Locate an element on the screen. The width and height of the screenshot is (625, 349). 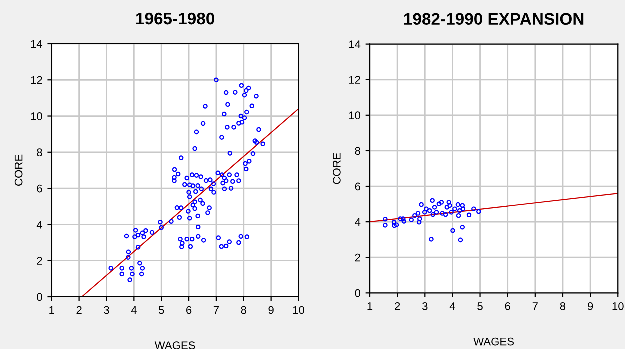
x-axis-title: WAGES is located at coordinates (494, 342).